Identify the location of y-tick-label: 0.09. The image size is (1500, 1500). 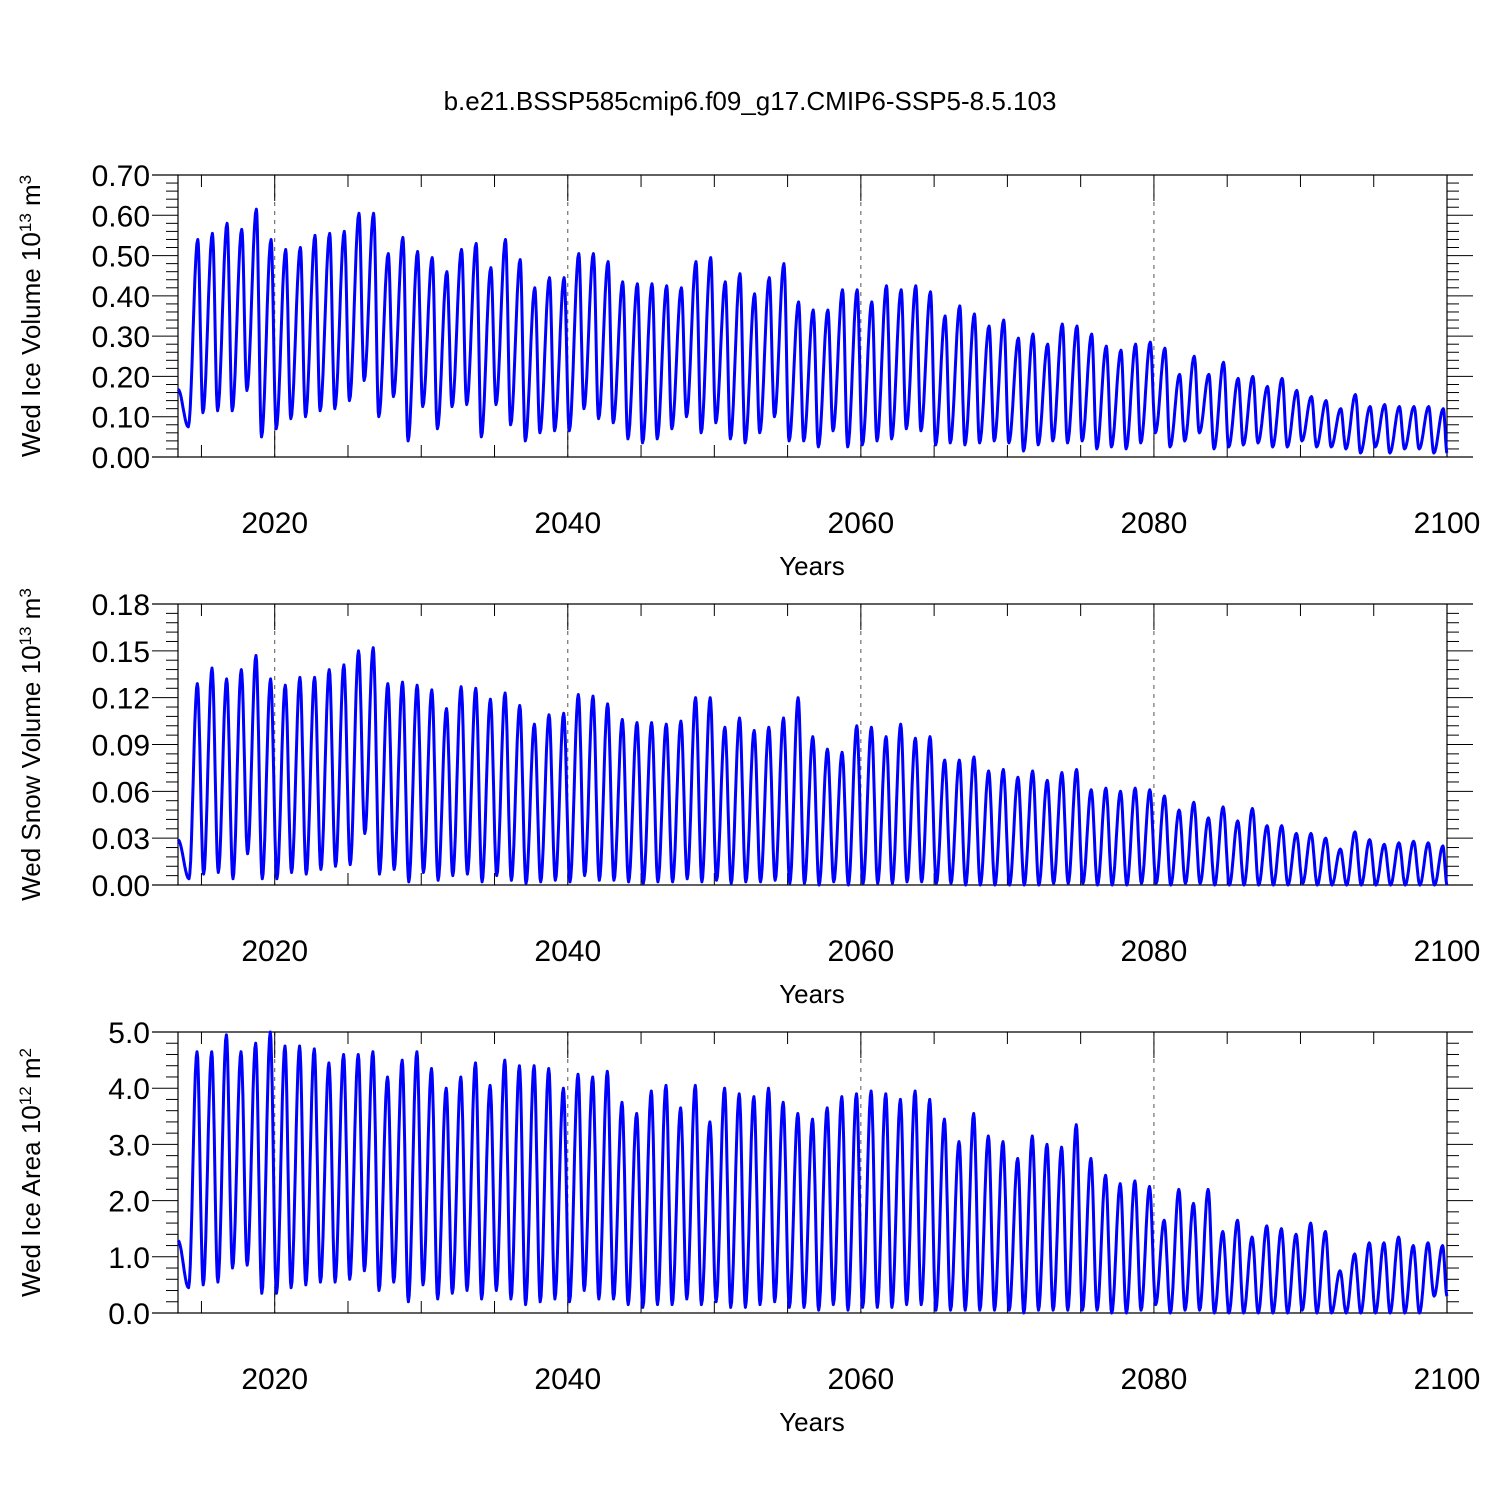
(121, 746).